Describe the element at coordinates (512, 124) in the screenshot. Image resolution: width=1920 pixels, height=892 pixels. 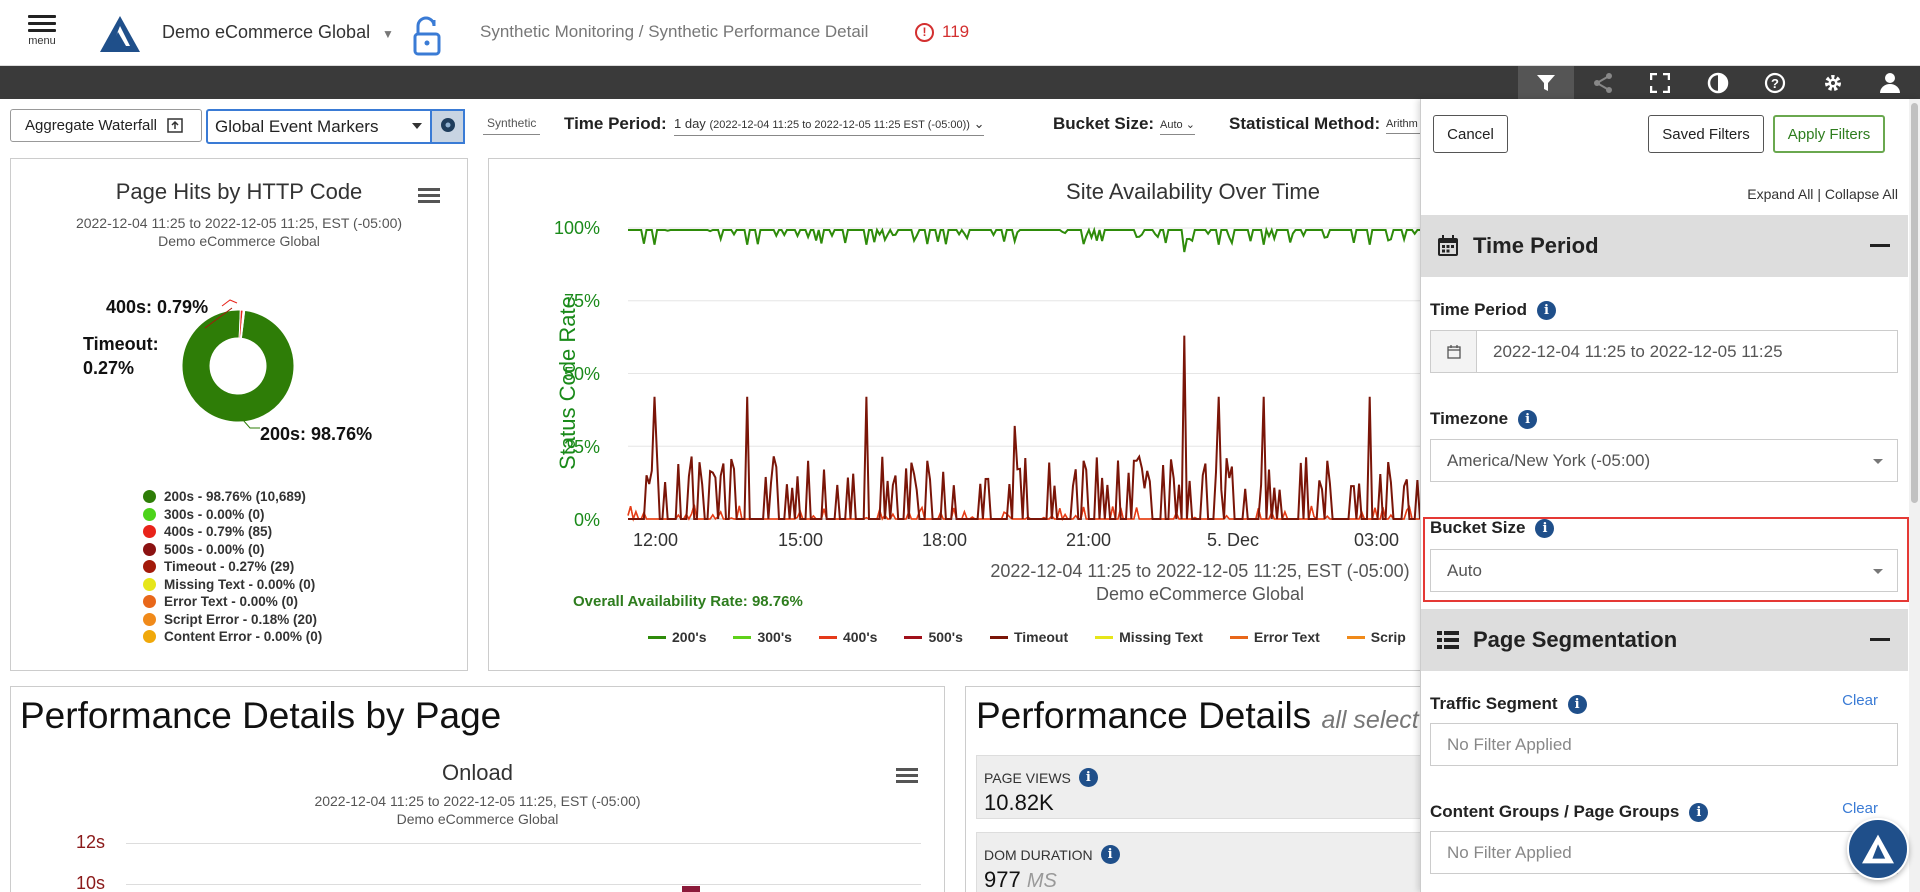
I see `filter-chip-synthetic: Synthetic` at that location.